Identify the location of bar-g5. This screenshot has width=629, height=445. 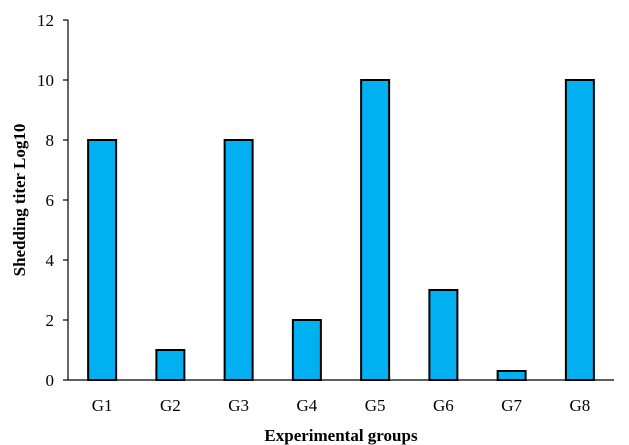
(375, 230).